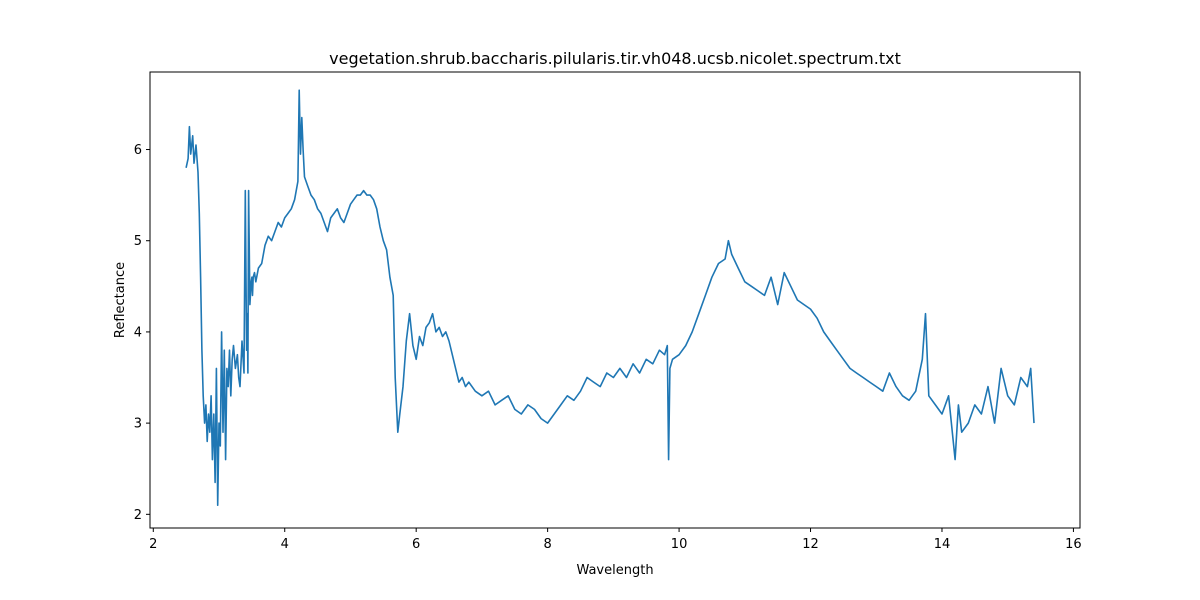 The width and height of the screenshot is (1200, 600). I want to click on x-tick-label: 16, so click(1073, 544).